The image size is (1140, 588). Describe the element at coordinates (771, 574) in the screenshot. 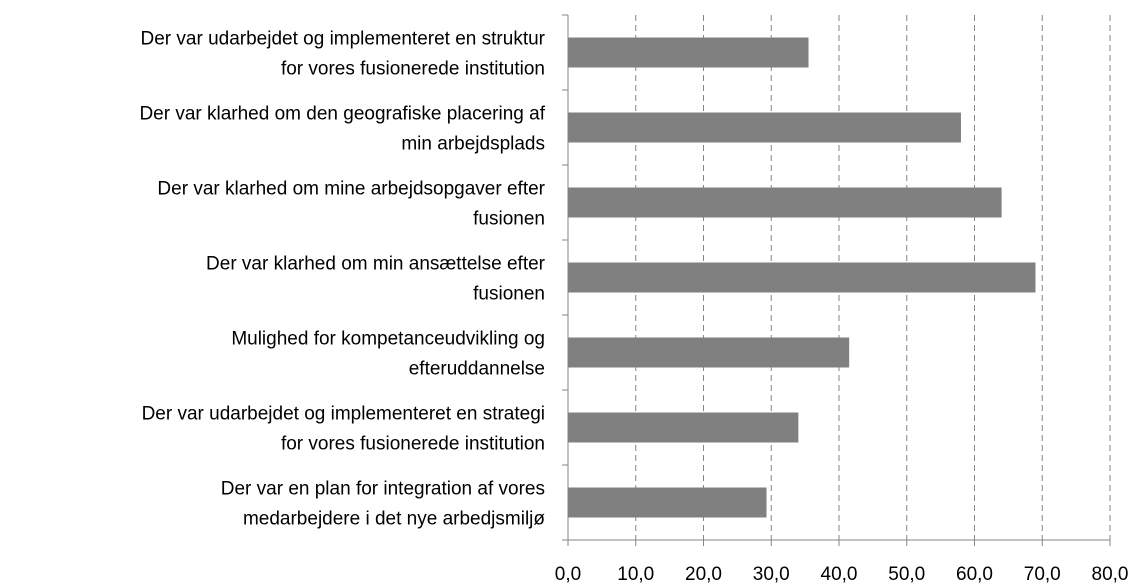

I see `x-tick-label: 30,0` at that location.